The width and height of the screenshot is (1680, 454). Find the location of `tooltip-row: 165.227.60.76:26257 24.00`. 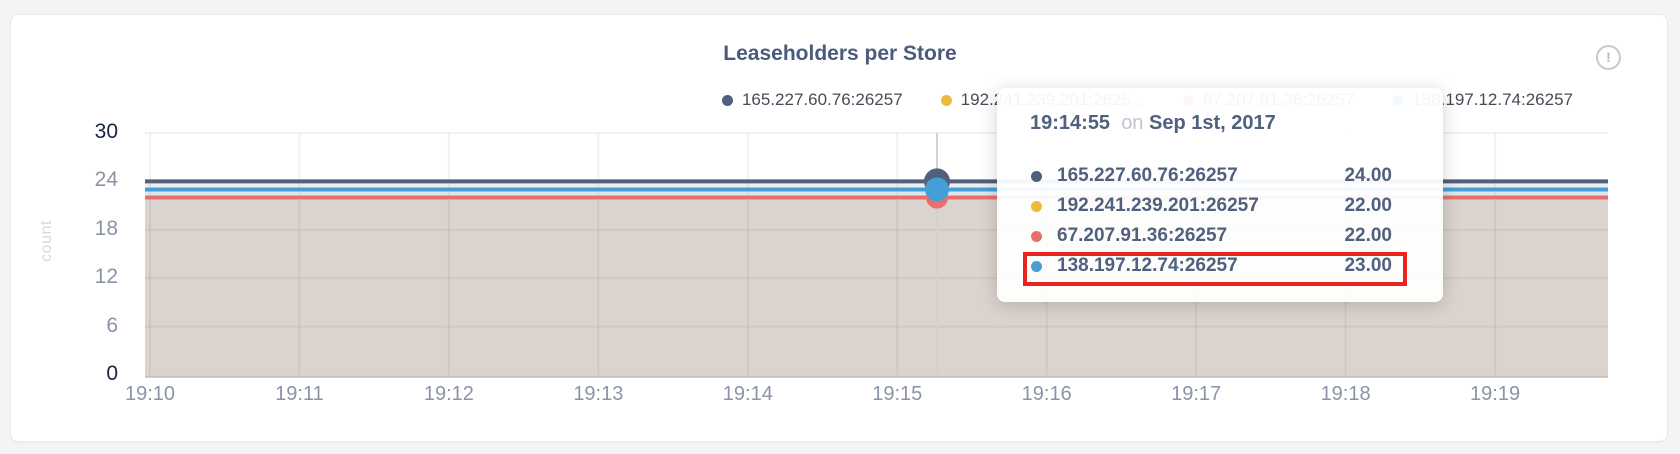

tooltip-row: 165.227.60.76:26257 24.00 is located at coordinates (1220, 176).